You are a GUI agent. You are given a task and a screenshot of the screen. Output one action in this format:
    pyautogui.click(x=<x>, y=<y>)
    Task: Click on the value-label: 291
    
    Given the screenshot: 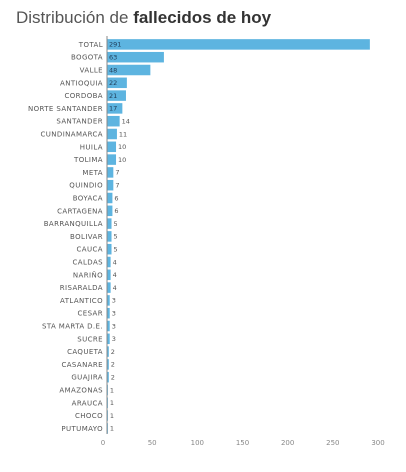 What is the action you would take?
    pyautogui.click(x=115, y=45)
    